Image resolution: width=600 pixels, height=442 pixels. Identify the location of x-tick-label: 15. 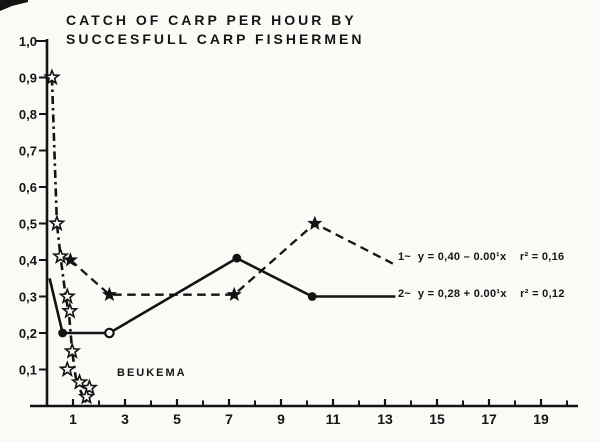
(437, 419).